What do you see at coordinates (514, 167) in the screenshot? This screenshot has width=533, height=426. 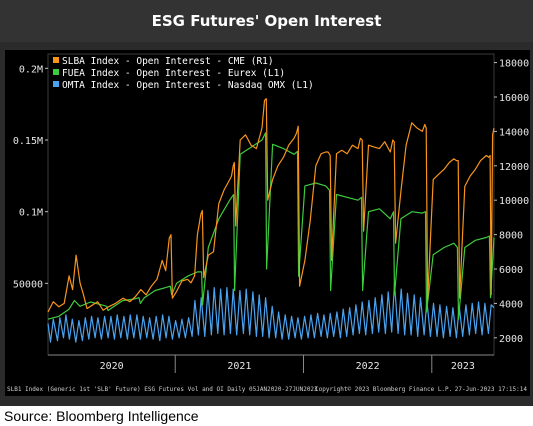 I see `right-tick-label: 12000` at bounding box center [514, 167].